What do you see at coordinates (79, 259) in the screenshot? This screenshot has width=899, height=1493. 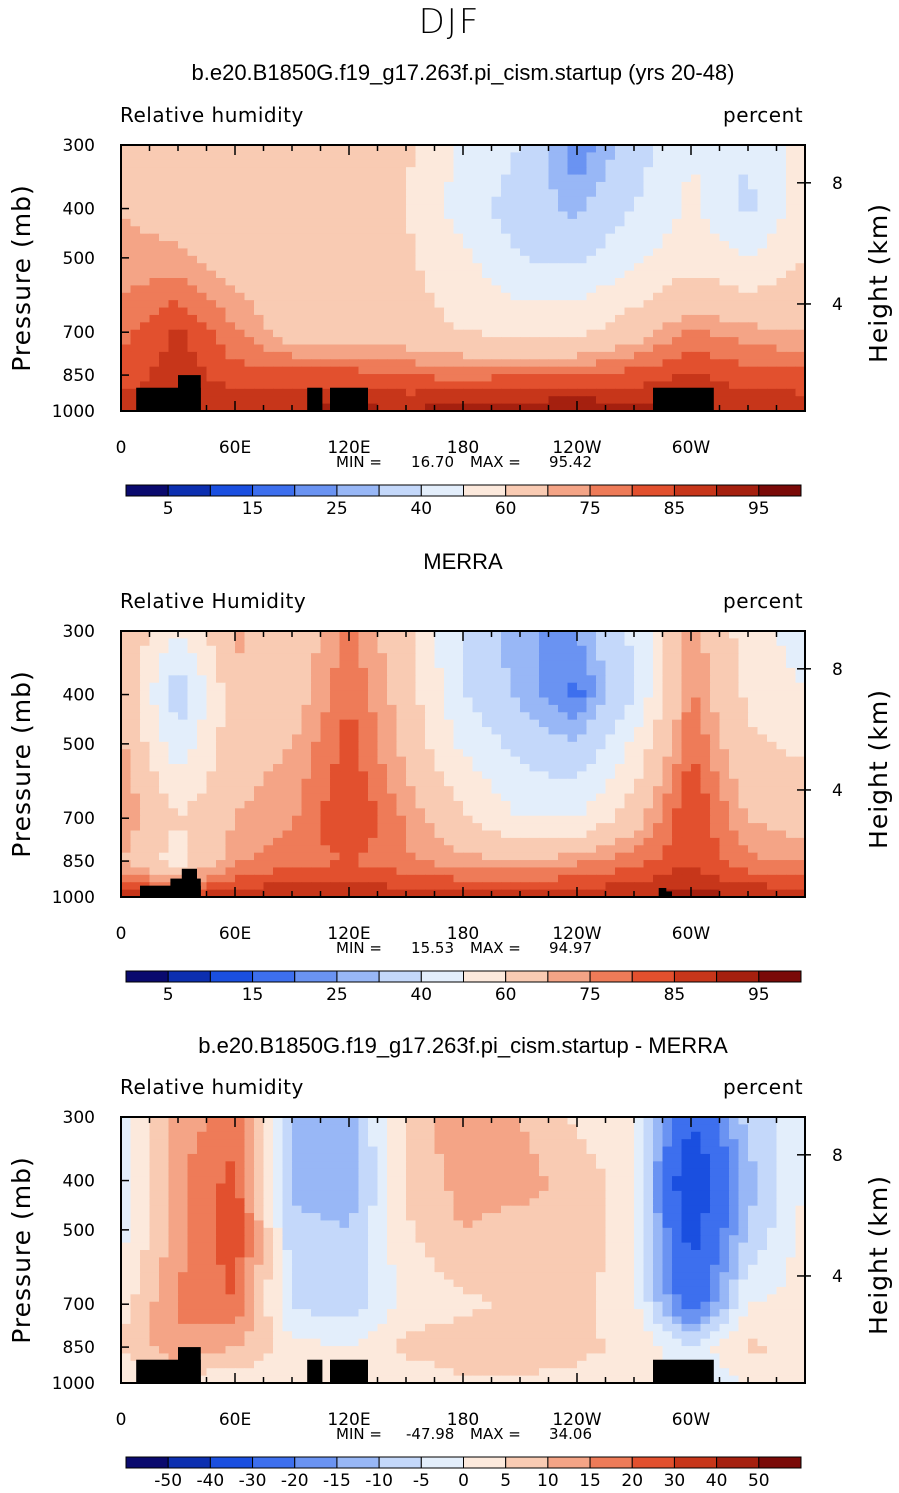 I see `y-tick-label: 500` at bounding box center [79, 259].